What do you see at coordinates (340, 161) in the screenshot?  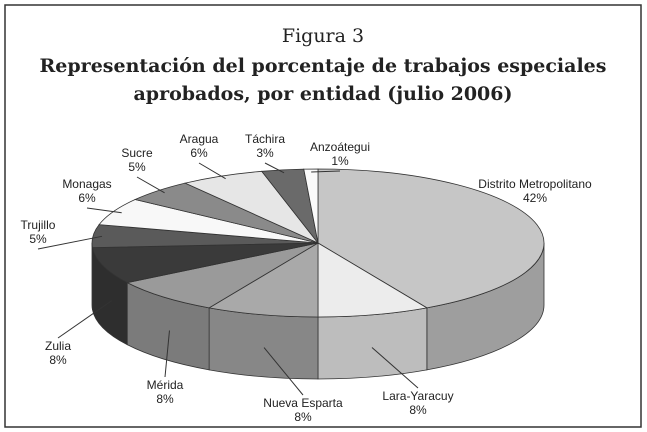 I see `slice-value-label: 1%` at bounding box center [340, 161].